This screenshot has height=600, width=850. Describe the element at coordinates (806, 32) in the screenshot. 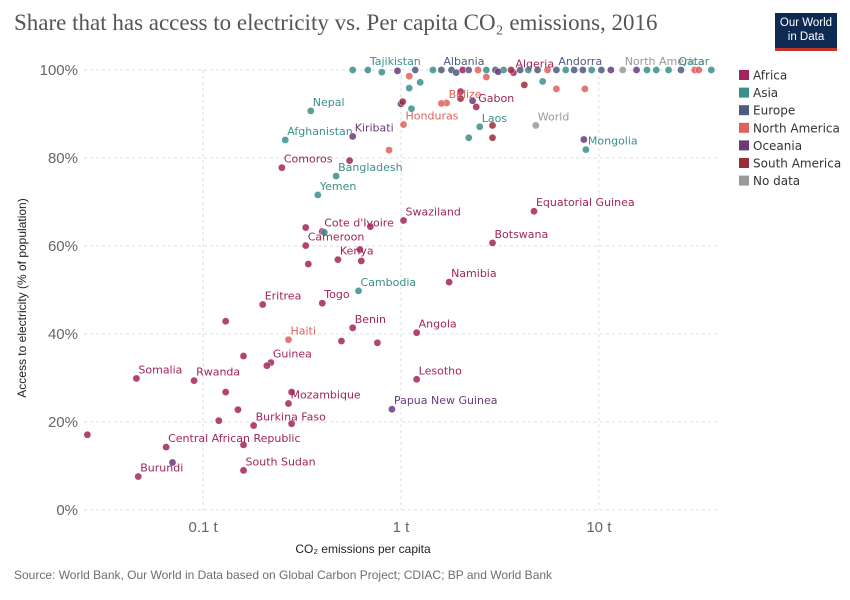

I see `owid-logo: Our World in Data` at that location.